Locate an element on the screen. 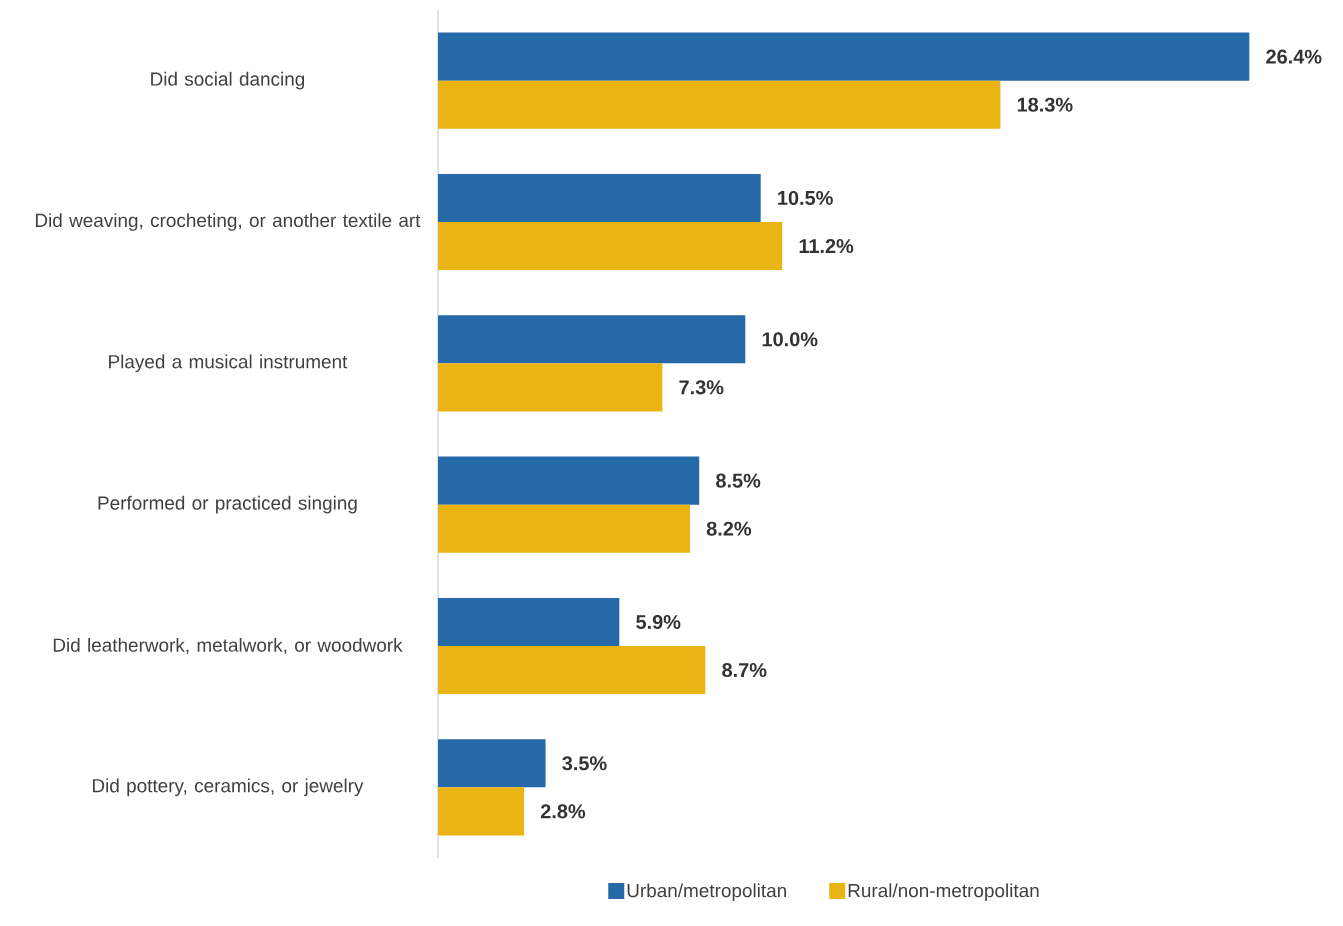  legend-label: Rural/non-metropolitan is located at coordinates (943, 892).